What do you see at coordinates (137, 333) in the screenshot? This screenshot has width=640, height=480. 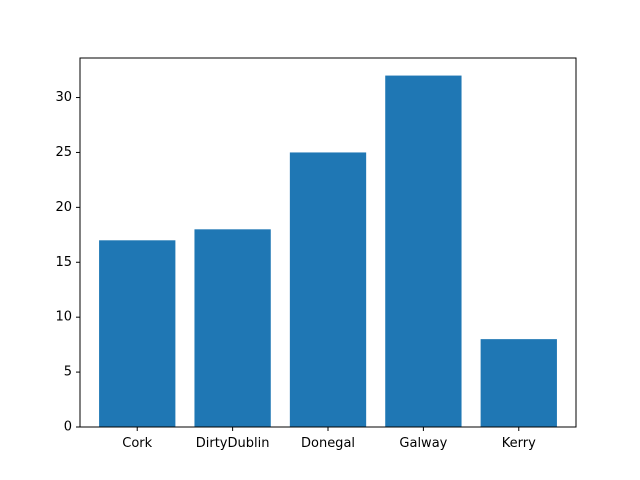 I see `bar-cork` at bounding box center [137, 333].